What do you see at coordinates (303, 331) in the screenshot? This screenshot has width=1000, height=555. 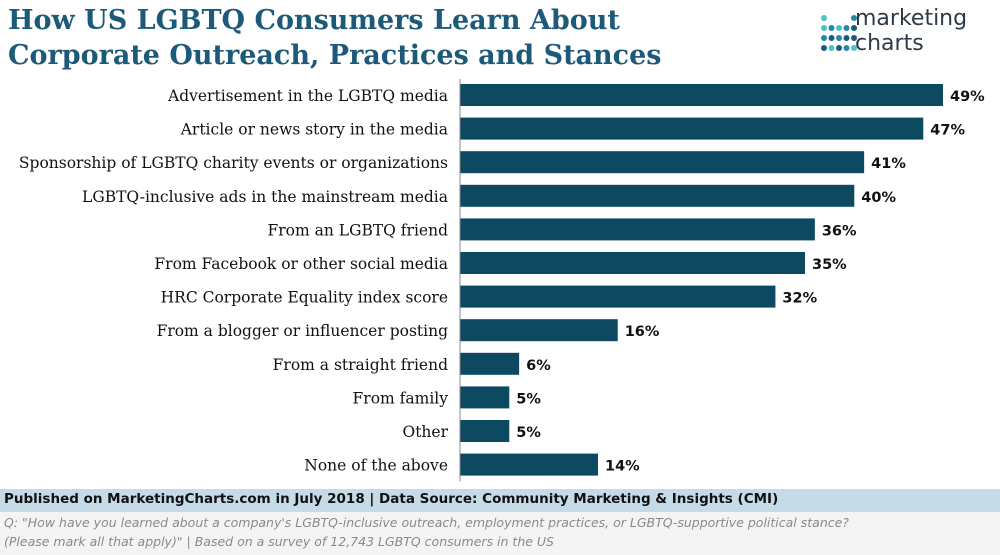 I see `category-label: From a blogger or influencer posting` at bounding box center [303, 331].